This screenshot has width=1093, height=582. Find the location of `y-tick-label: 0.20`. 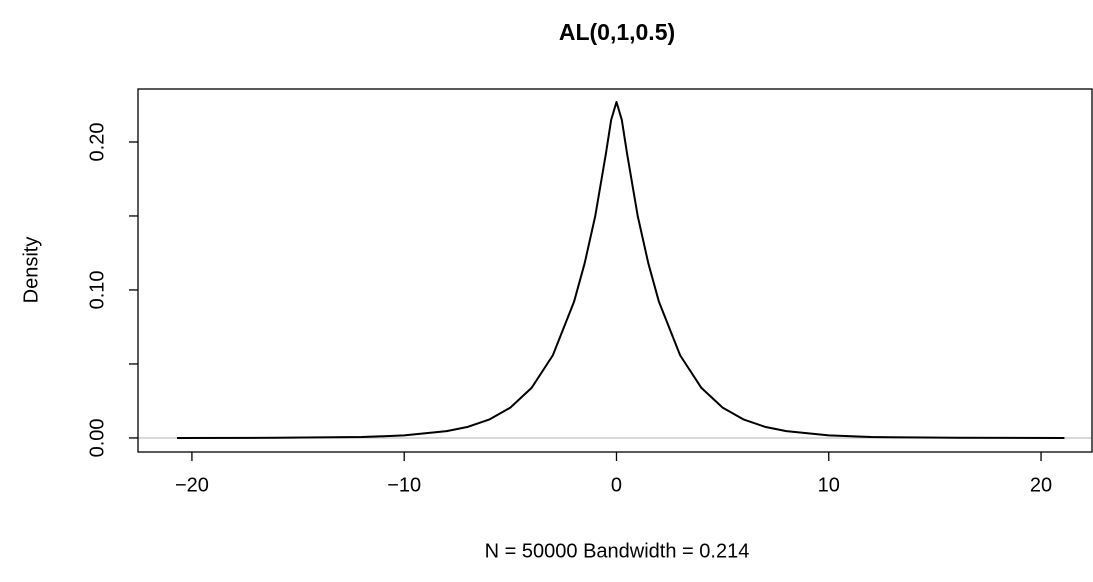

y-tick-label: 0.20 is located at coordinates (97, 142).